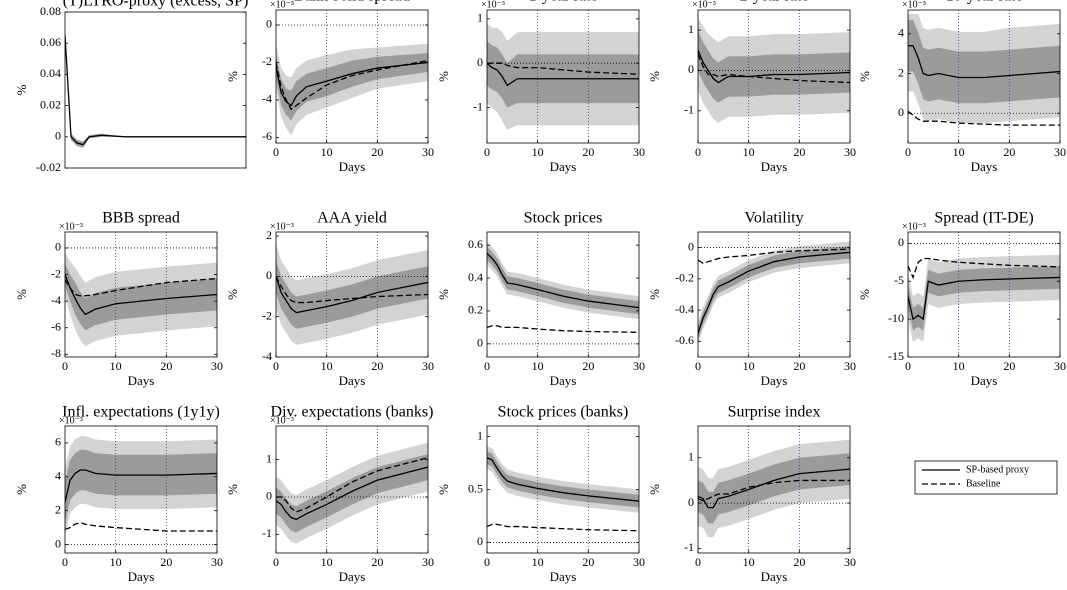  I want to click on y-tick-label: 0.4, so click(475, 277).